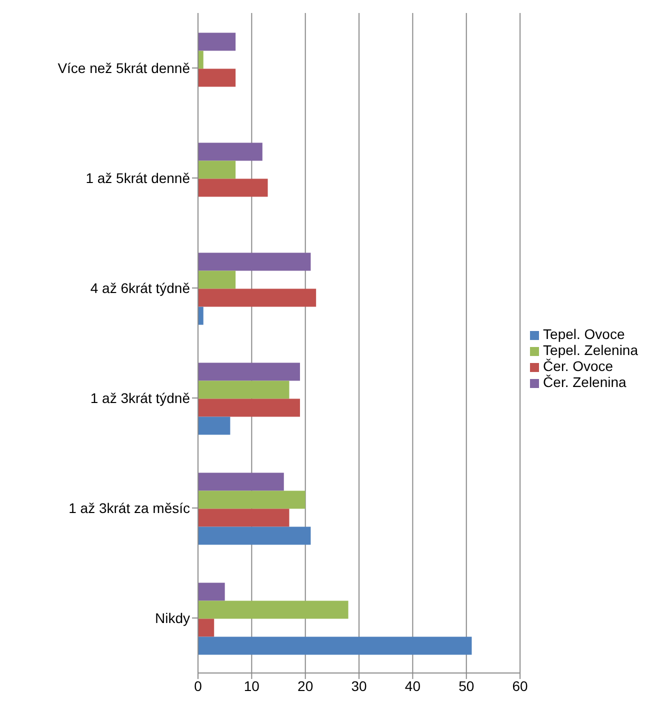 The image size is (670, 720). What do you see at coordinates (584, 334) in the screenshot?
I see `legend-label: Tepel. Ovoce` at bounding box center [584, 334].